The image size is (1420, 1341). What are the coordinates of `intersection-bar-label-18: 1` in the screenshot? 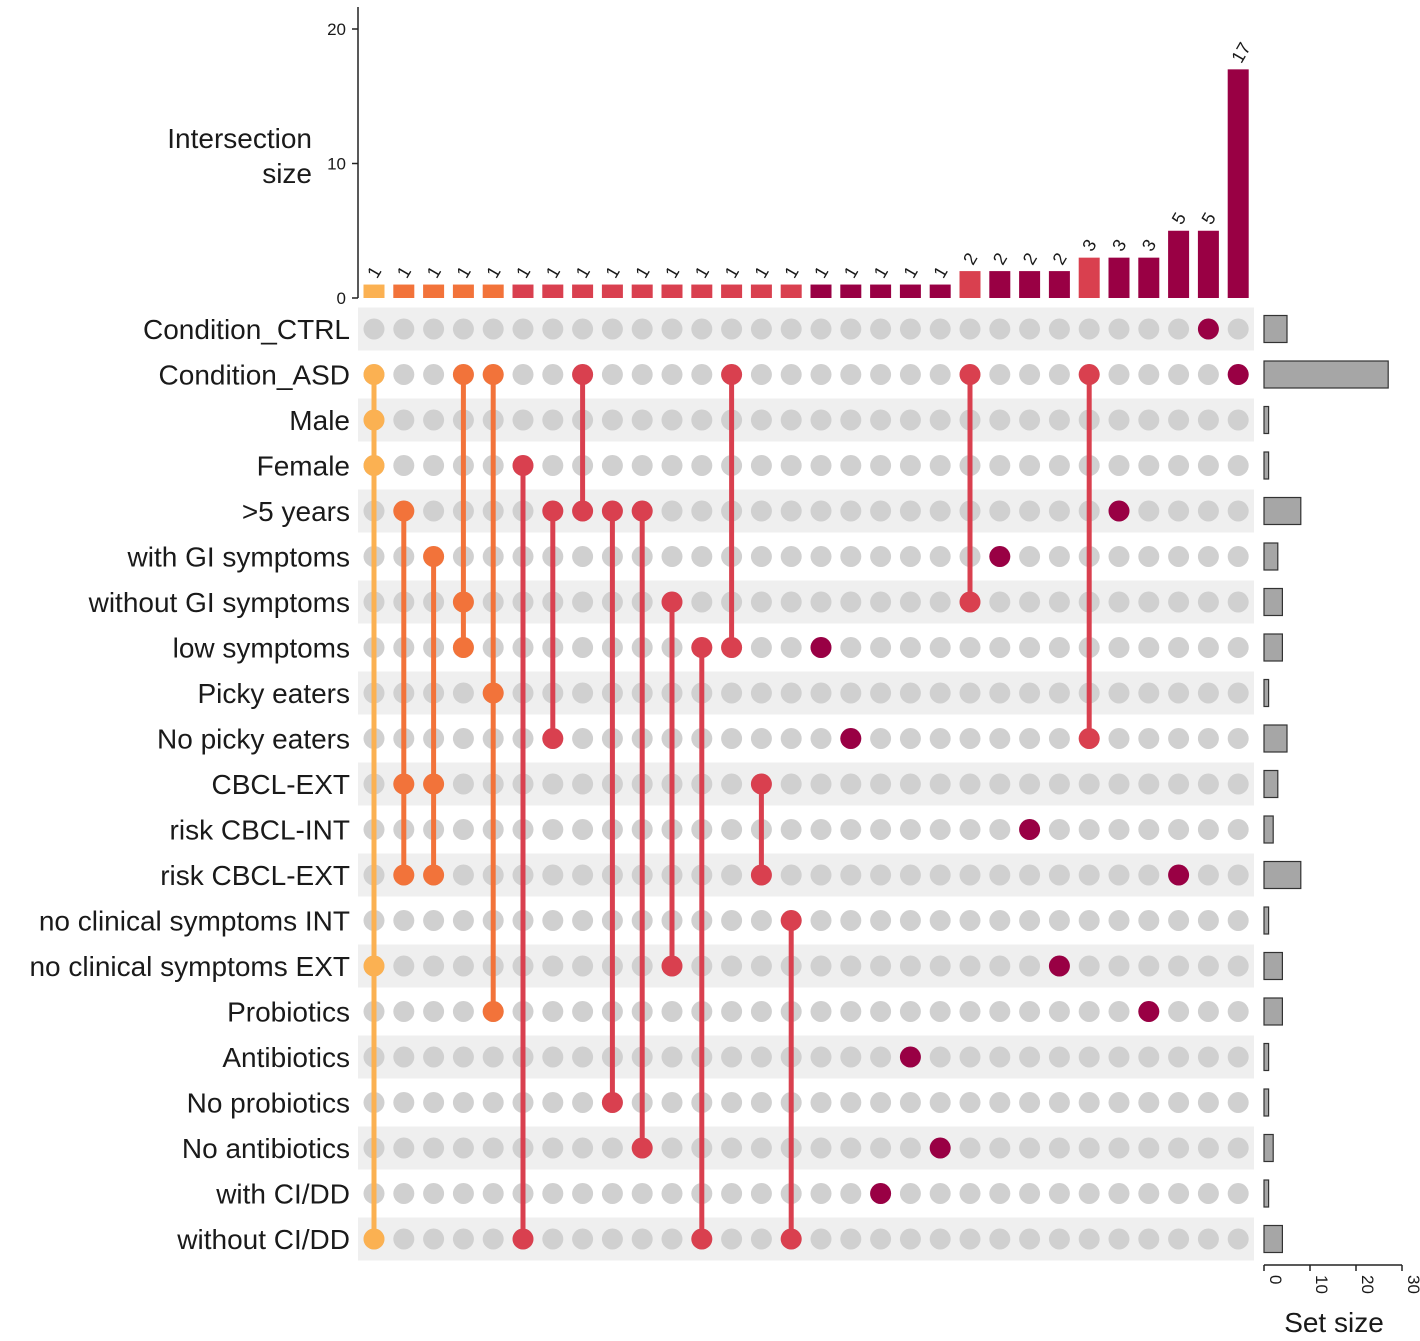 It's located at (911, 272).